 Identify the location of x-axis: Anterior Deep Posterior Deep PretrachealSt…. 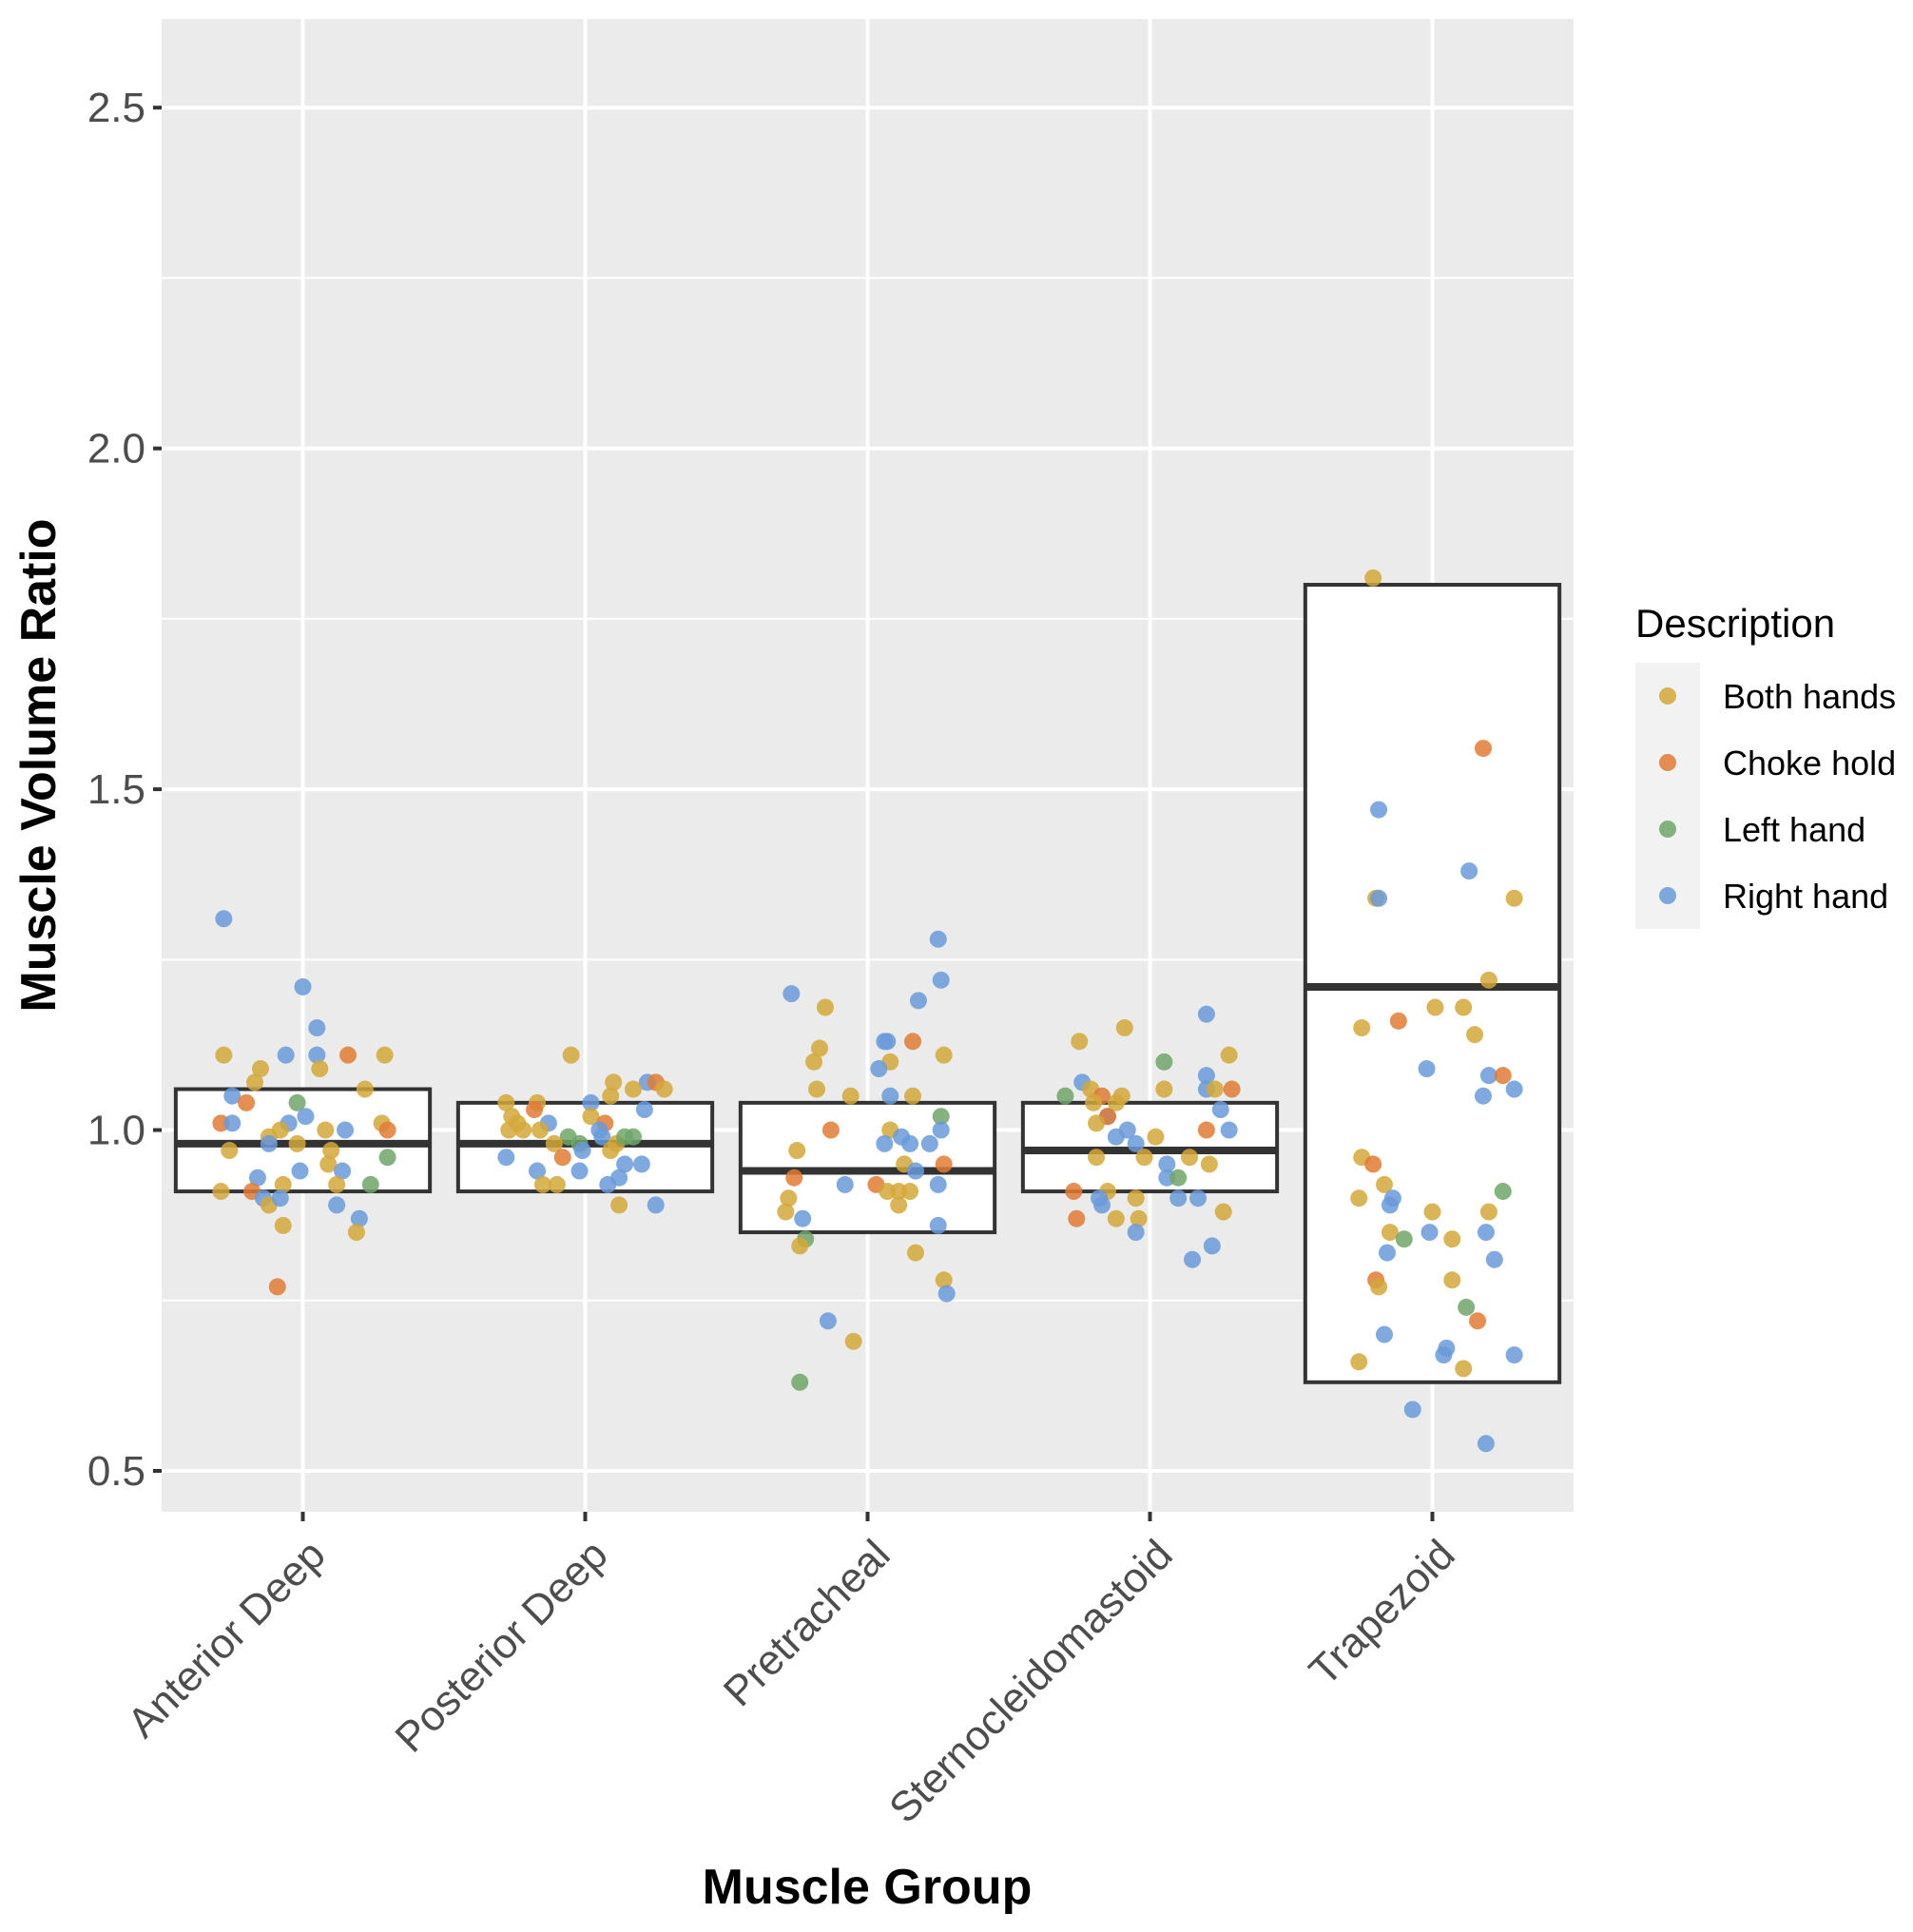
(791, 1672).